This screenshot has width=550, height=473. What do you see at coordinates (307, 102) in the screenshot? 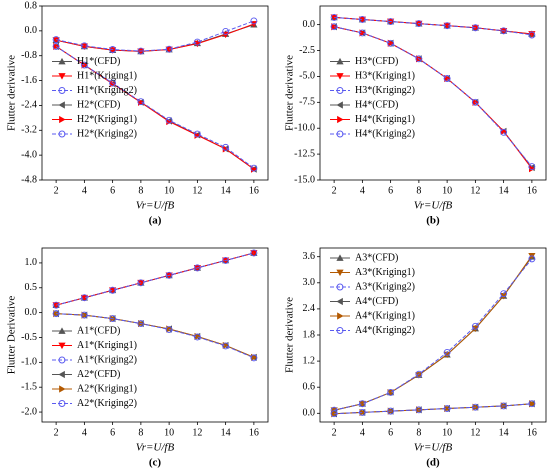
I see `y-tick-label: -7.5` at bounding box center [307, 102].